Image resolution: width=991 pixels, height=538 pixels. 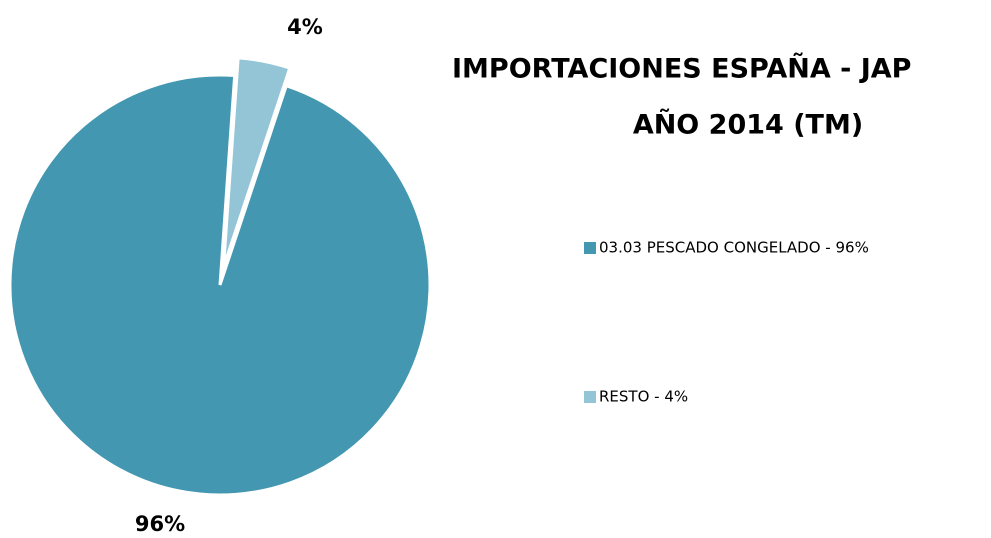 I want to click on legend-label: 03.03 PESCADO CONGELADO - 96%, so click(x=734, y=248).